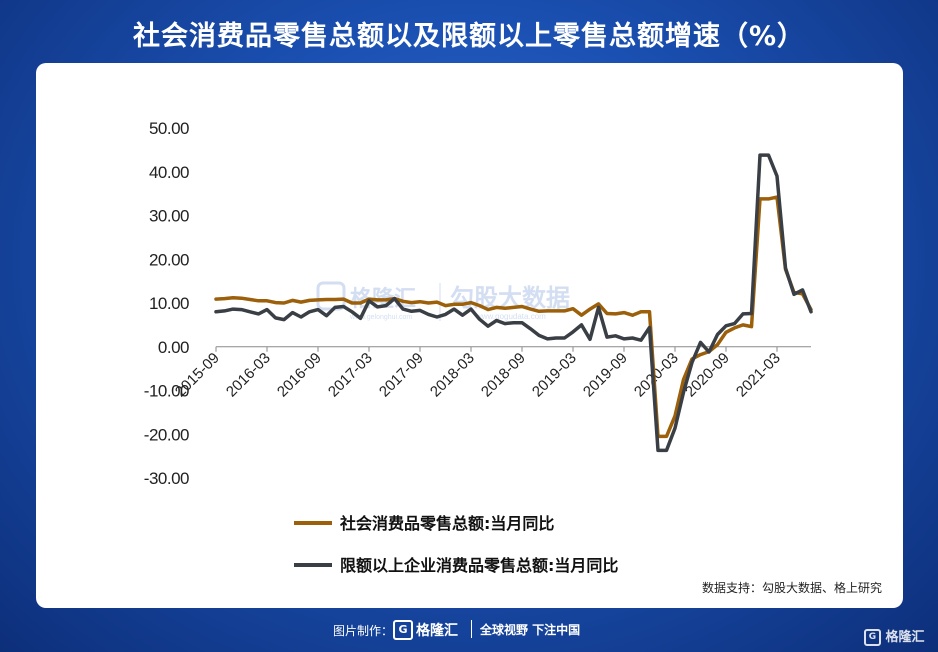 The width and height of the screenshot is (938, 652). Describe the element at coordinates (469, 632) in the screenshot. I see `footer: 图片制作： G 格隆汇 全球视野 下注中国` at that location.